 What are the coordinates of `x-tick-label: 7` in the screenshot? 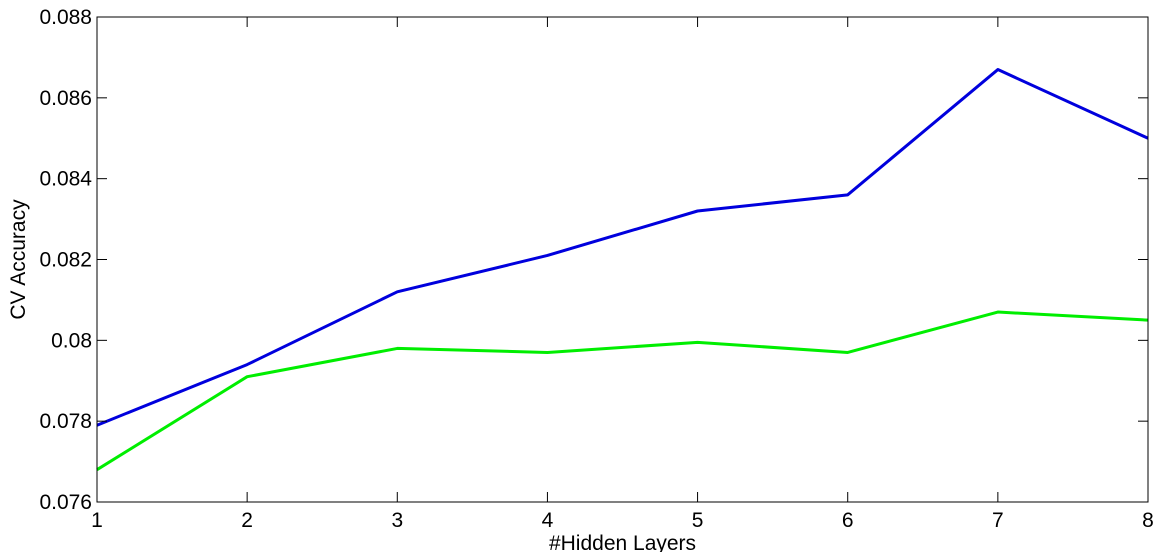 It's located at (998, 520).